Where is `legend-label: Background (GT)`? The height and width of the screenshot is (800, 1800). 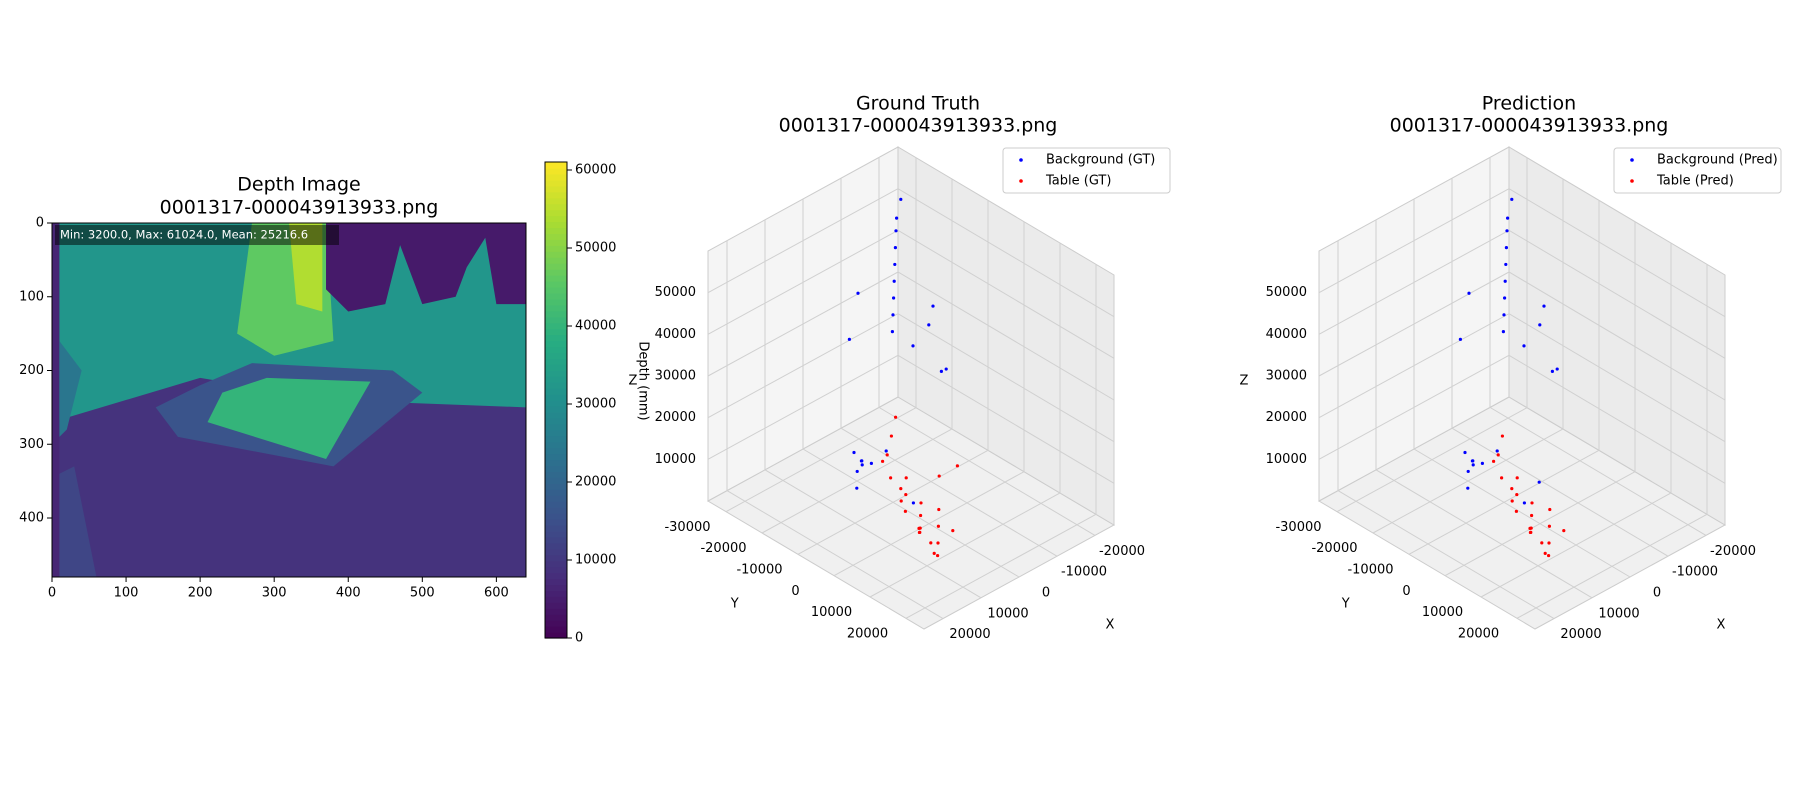 legend-label: Background (GT) is located at coordinates (1100, 160).